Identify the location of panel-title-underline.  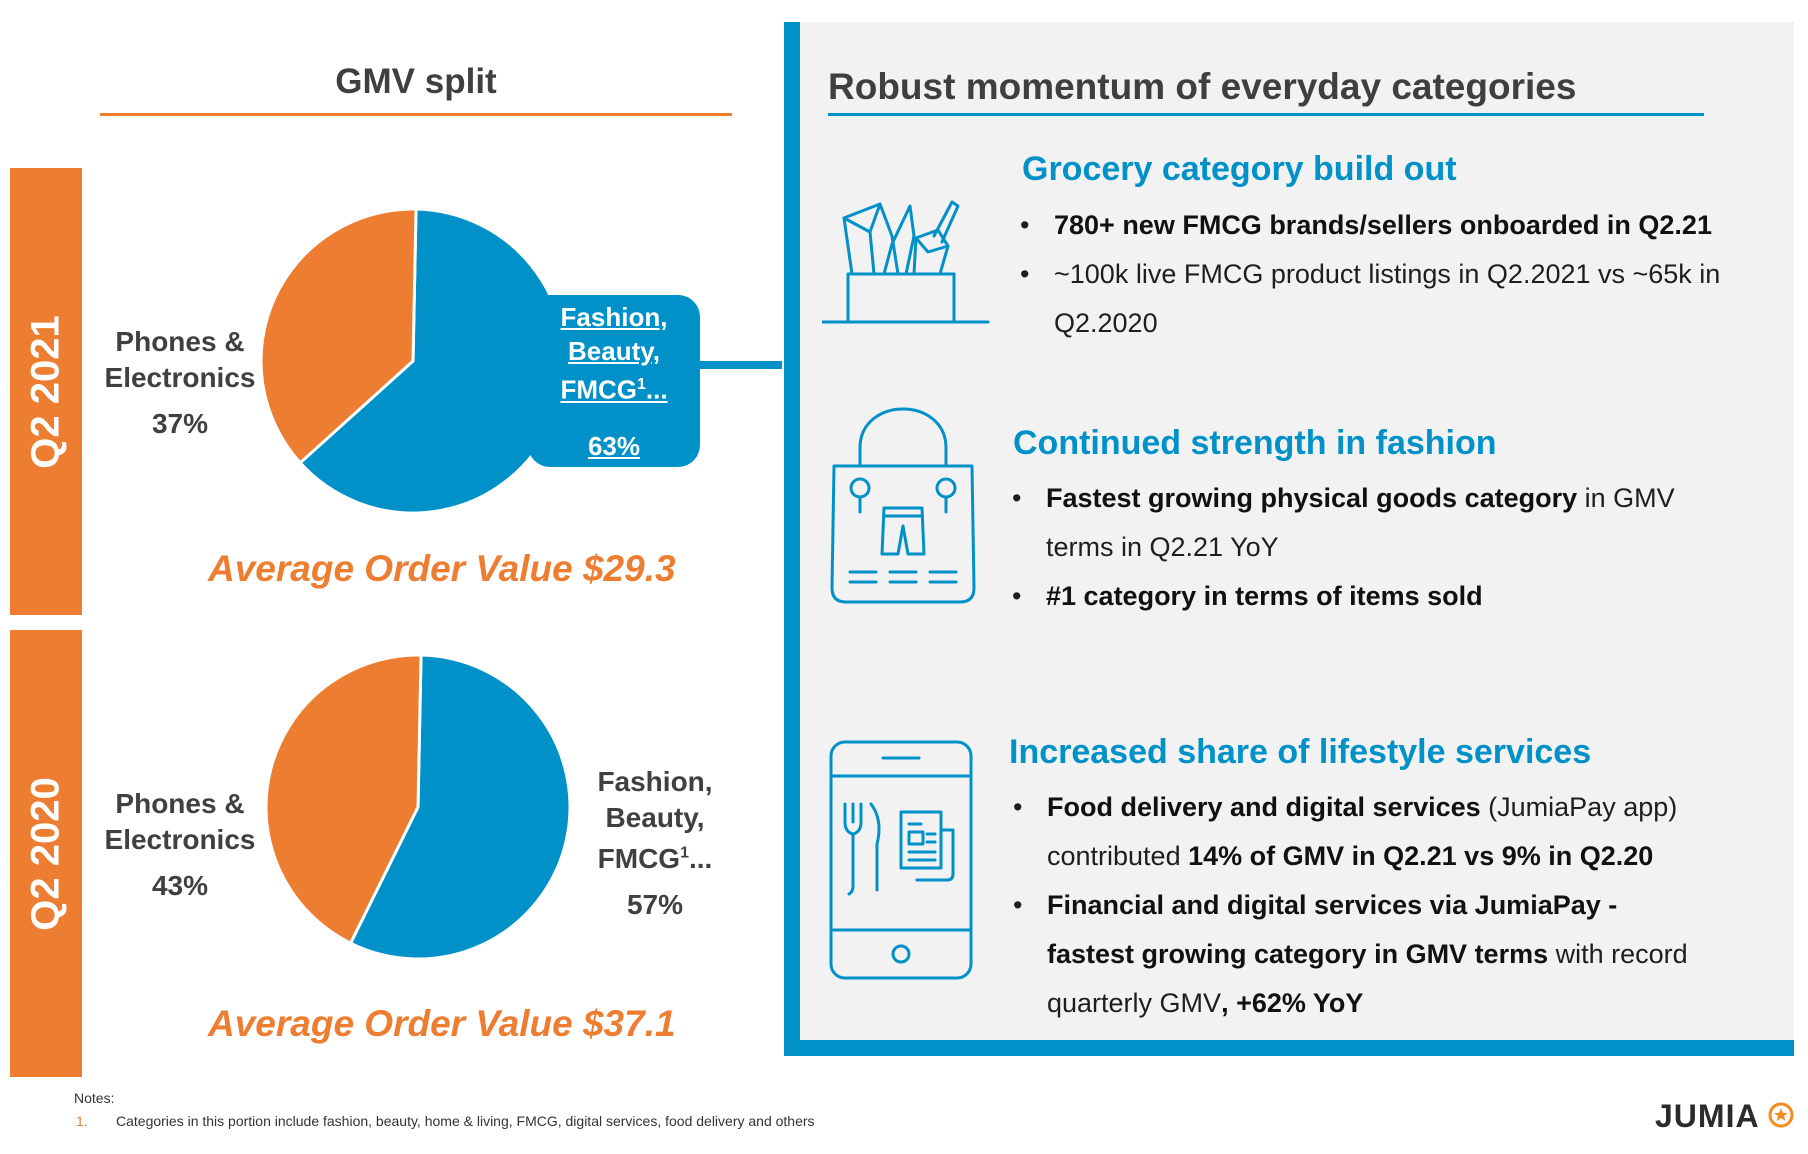
(1266, 114).